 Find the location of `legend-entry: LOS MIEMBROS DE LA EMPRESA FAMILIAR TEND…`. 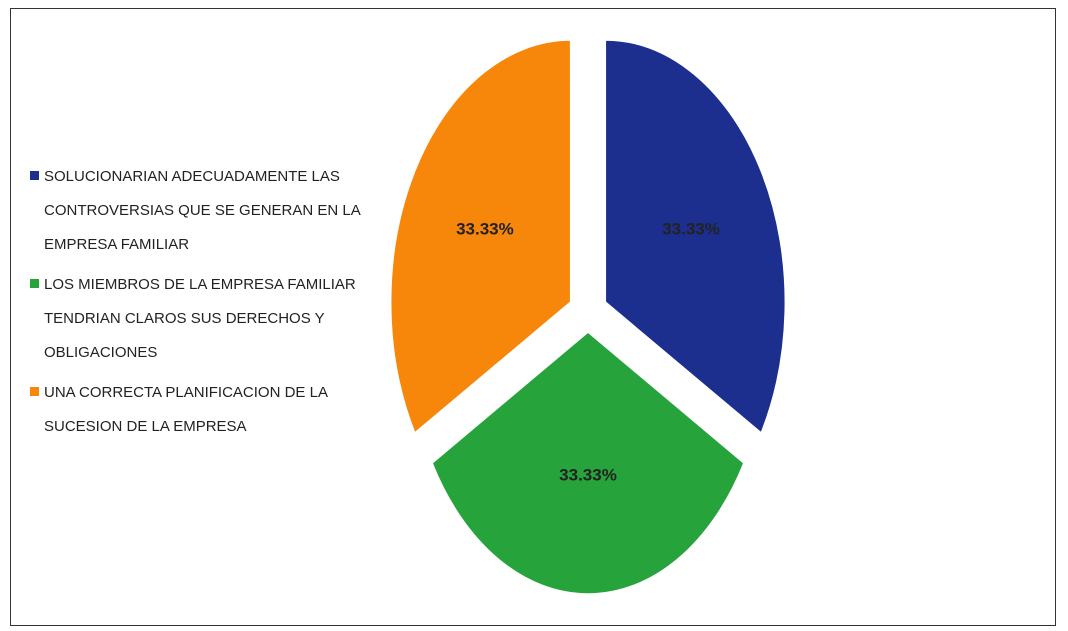

legend-entry: LOS MIEMBROS DE LA EMPRESA FAMILIAR TEND… is located at coordinates (210, 319).